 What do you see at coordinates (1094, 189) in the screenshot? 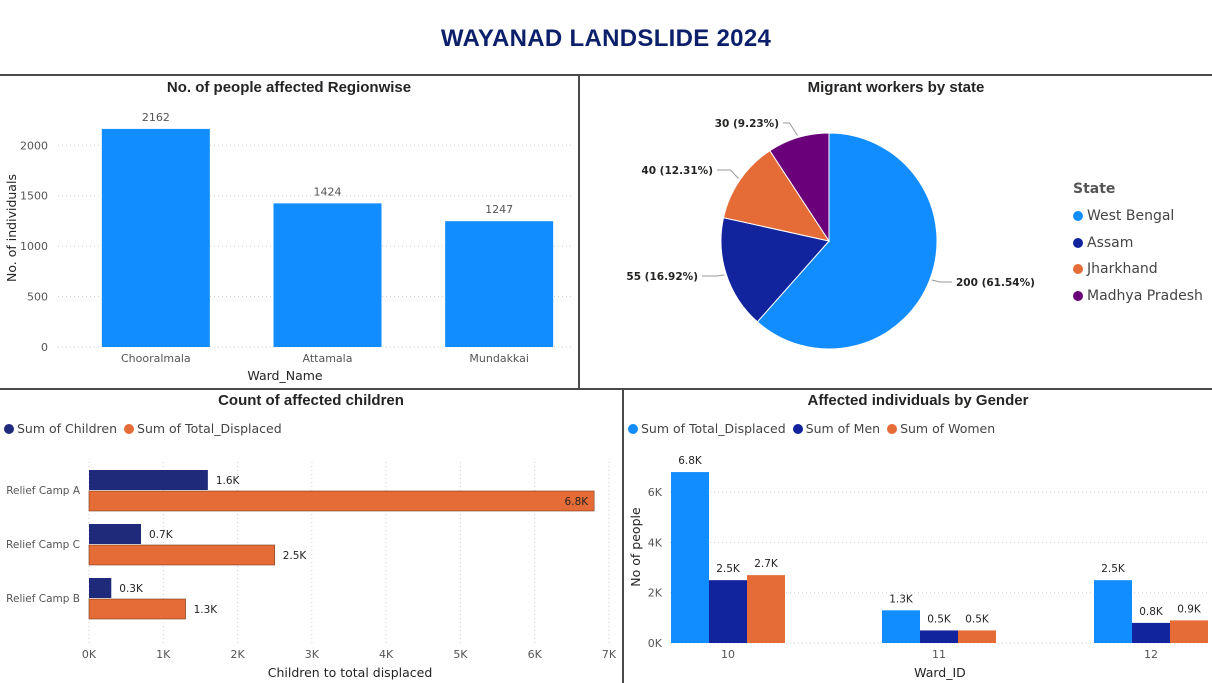
I see `migrants-legend-title: State` at bounding box center [1094, 189].